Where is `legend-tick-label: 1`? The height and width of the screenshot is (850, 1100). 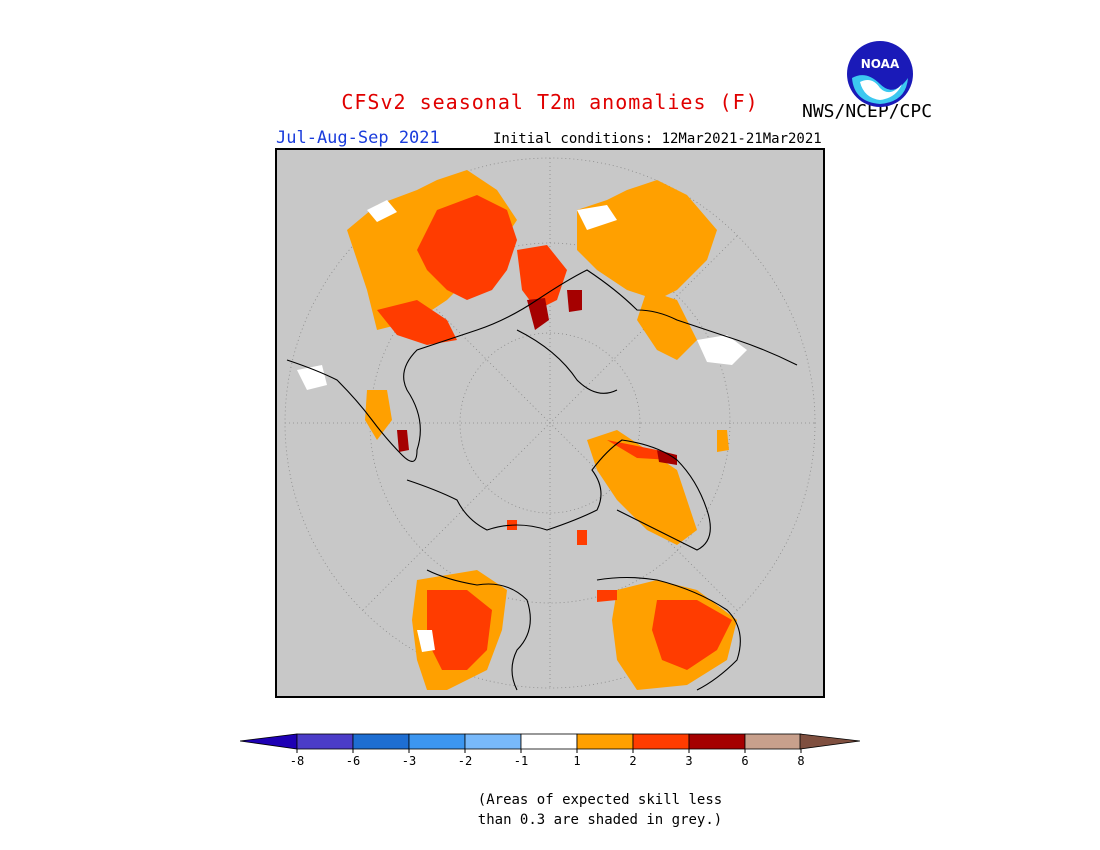
legend-tick-label: 1 is located at coordinates (576, 761).